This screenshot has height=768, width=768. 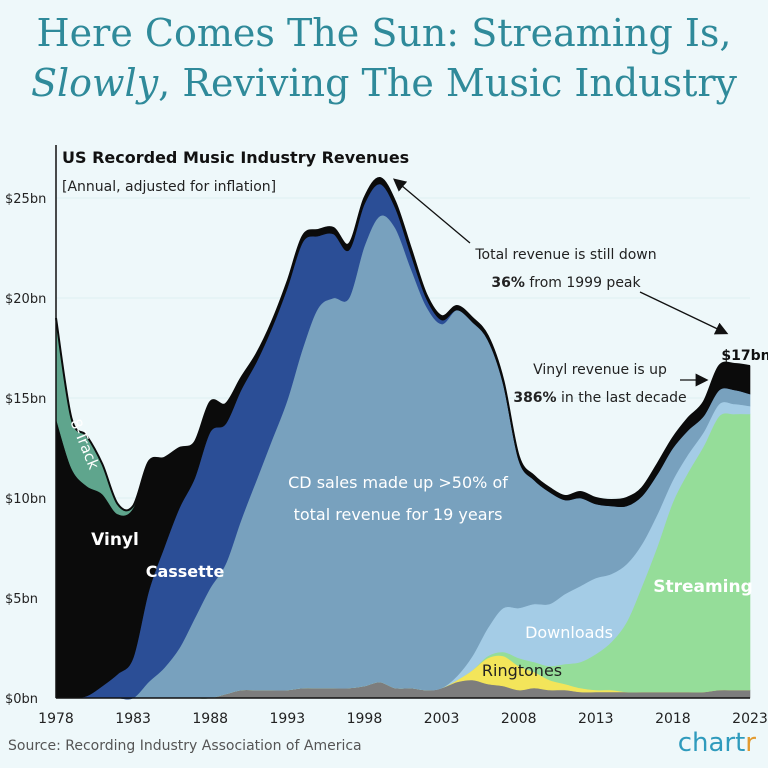 What do you see at coordinates (534, 398) in the screenshot?
I see `vinyl-annotation-bold: 386%` at bounding box center [534, 398].